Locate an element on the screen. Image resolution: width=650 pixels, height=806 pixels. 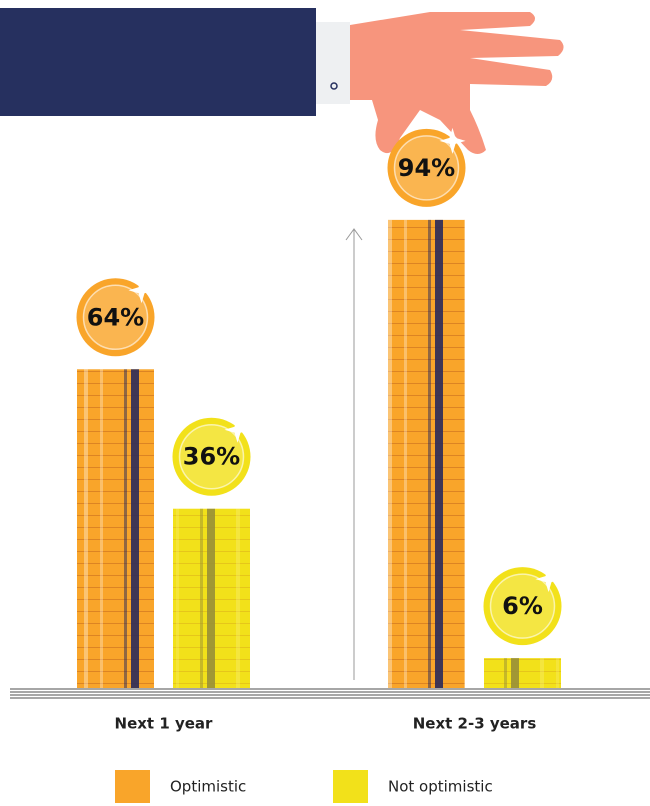
baseline is located at coordinates (330, 694).